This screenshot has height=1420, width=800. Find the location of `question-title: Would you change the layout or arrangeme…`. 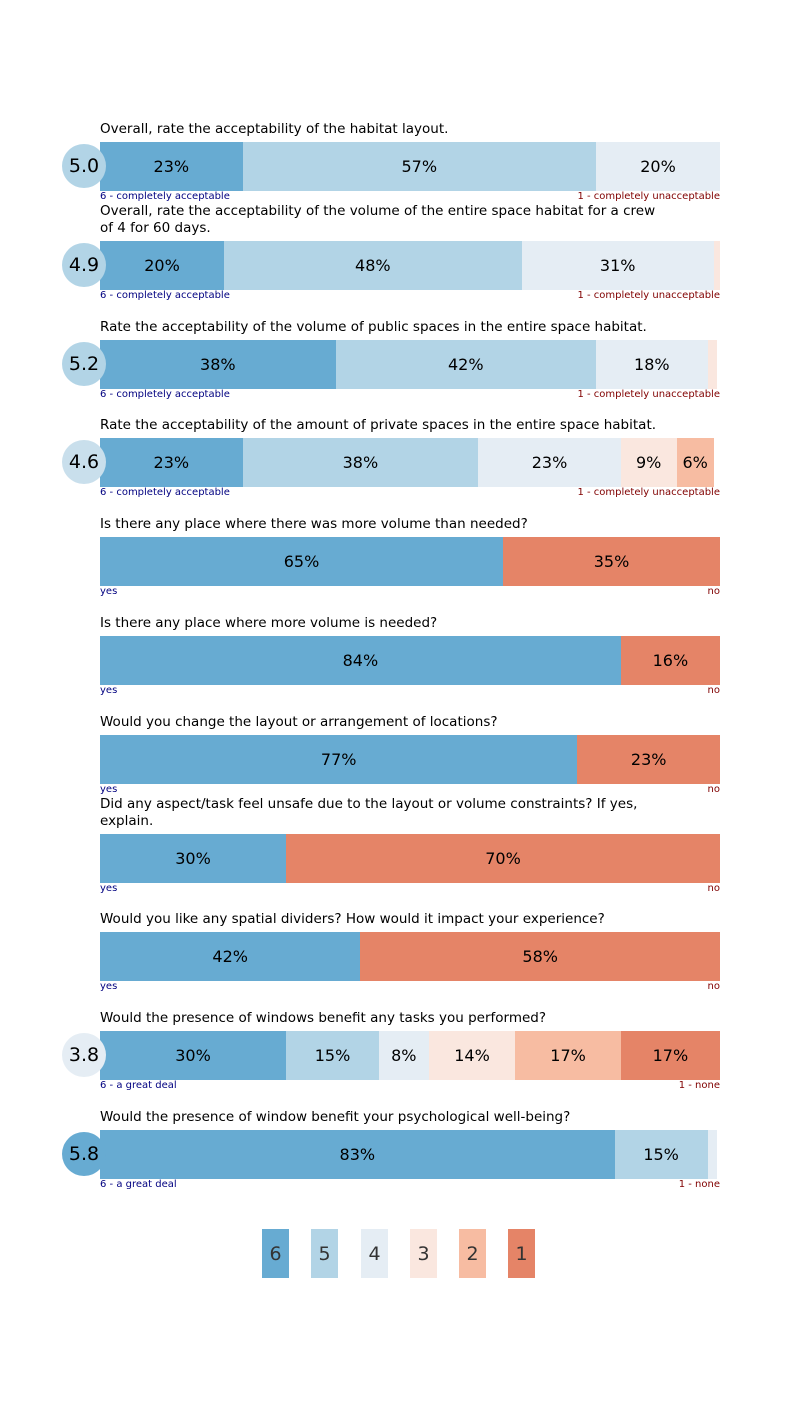

question-title: Would you change the layout or arrangeme… is located at coordinates (299, 722).